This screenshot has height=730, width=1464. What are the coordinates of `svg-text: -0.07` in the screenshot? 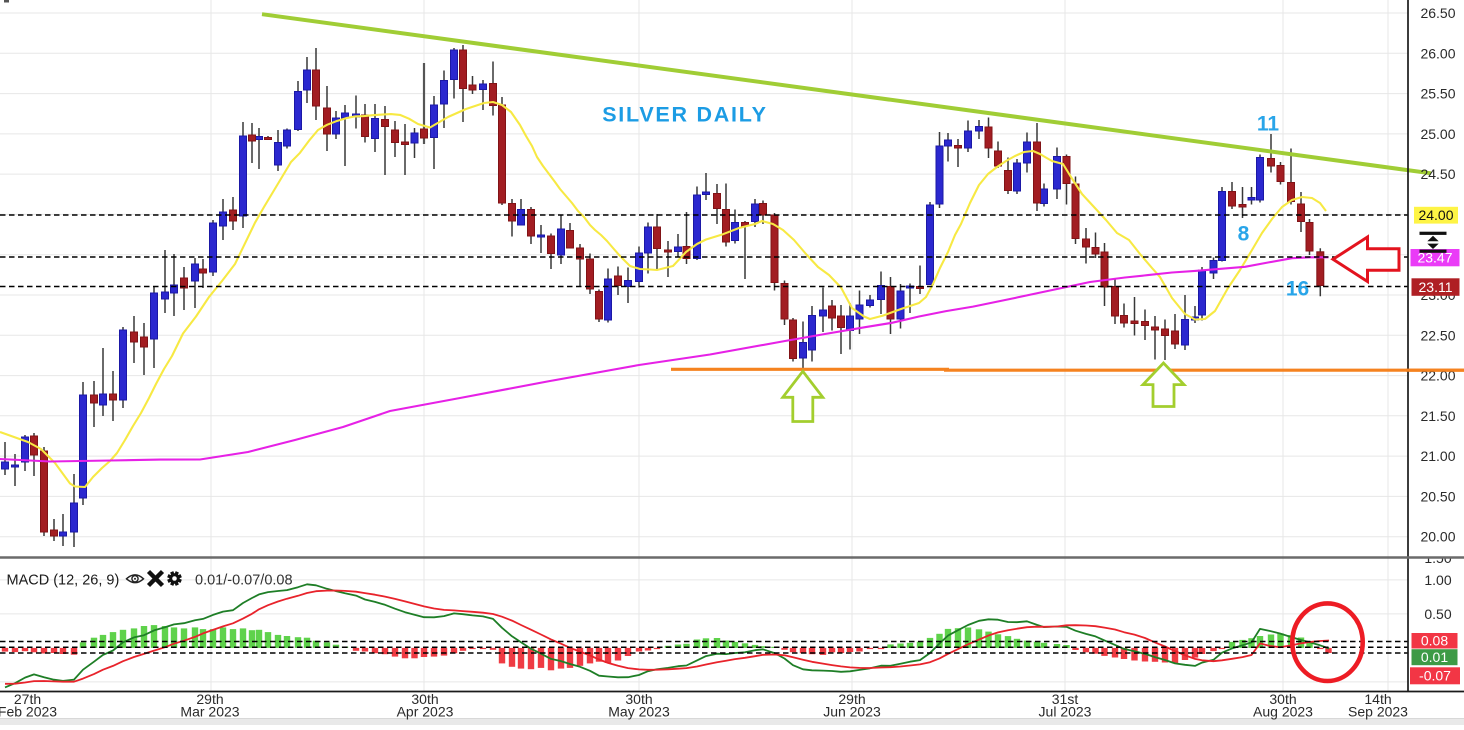 It's located at (1435, 676).